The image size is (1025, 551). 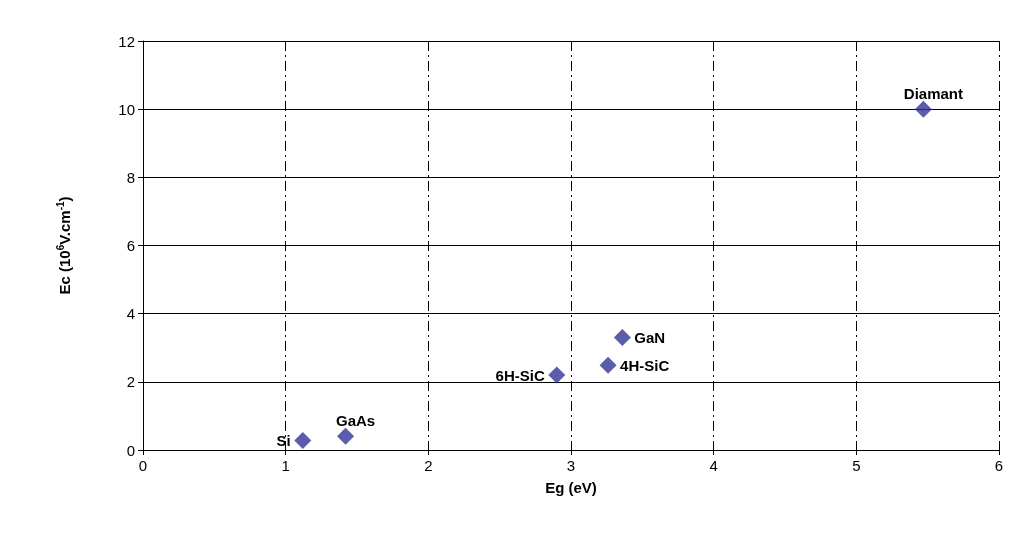 What do you see at coordinates (520, 375) in the screenshot?
I see `annotation: 6H-SiC` at bounding box center [520, 375].